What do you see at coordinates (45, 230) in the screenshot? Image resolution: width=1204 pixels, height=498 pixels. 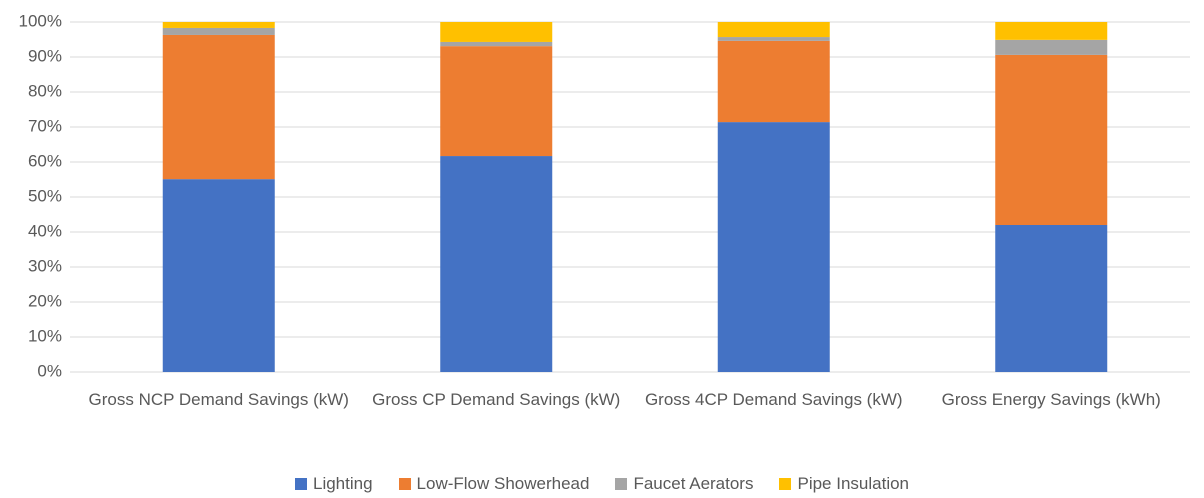 I see `y-tick-label: 40%` at bounding box center [45, 230].